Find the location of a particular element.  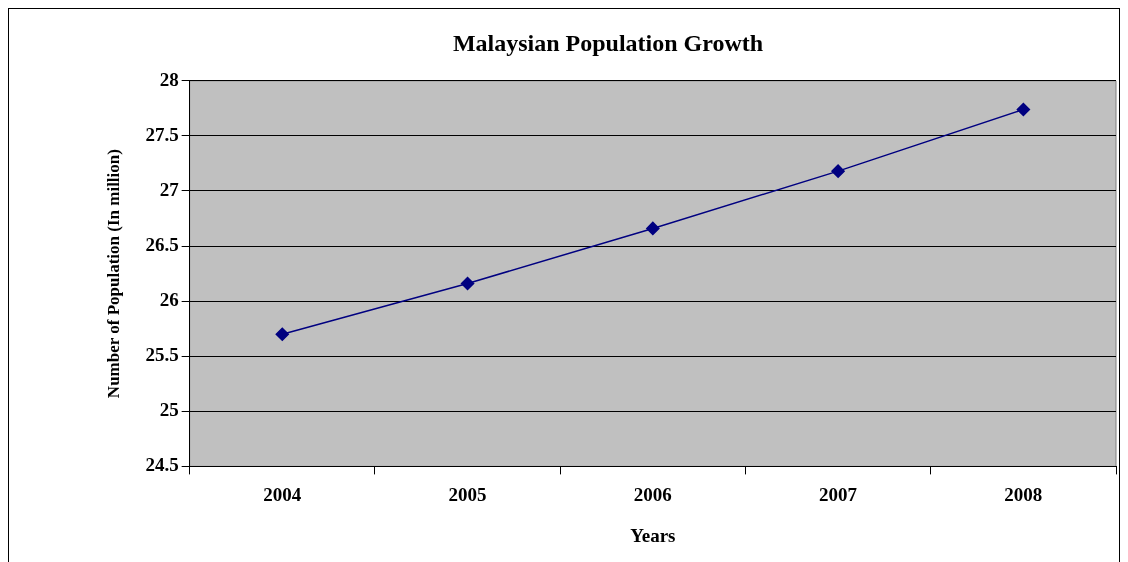

y-tick-label: 25.5 is located at coordinates (162, 355).